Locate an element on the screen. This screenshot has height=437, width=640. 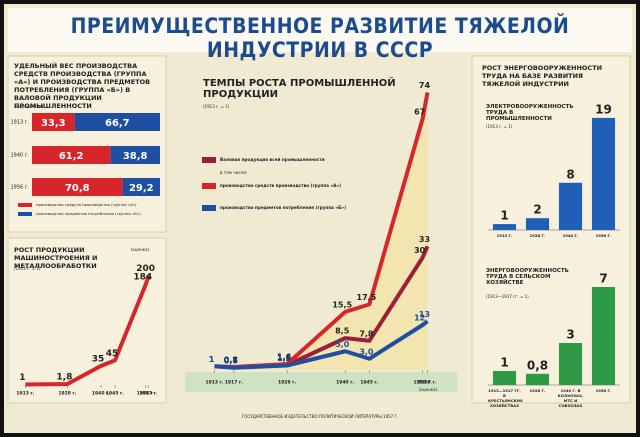
y-tick-label: 1940 г. is located at coordinates (19, 156).